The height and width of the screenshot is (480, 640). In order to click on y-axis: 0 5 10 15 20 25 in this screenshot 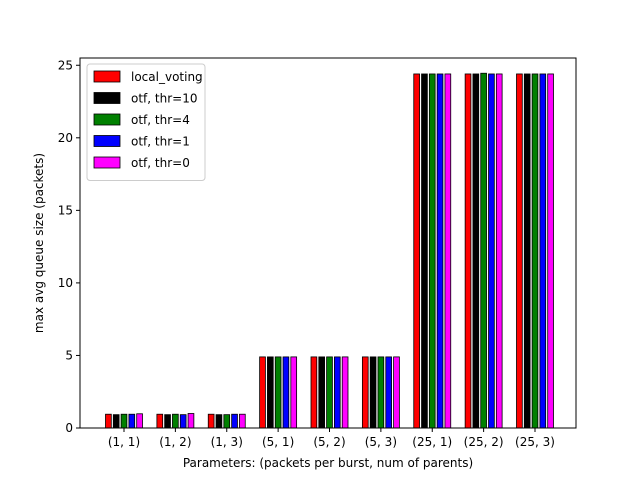, I will do `click(69, 246)`.